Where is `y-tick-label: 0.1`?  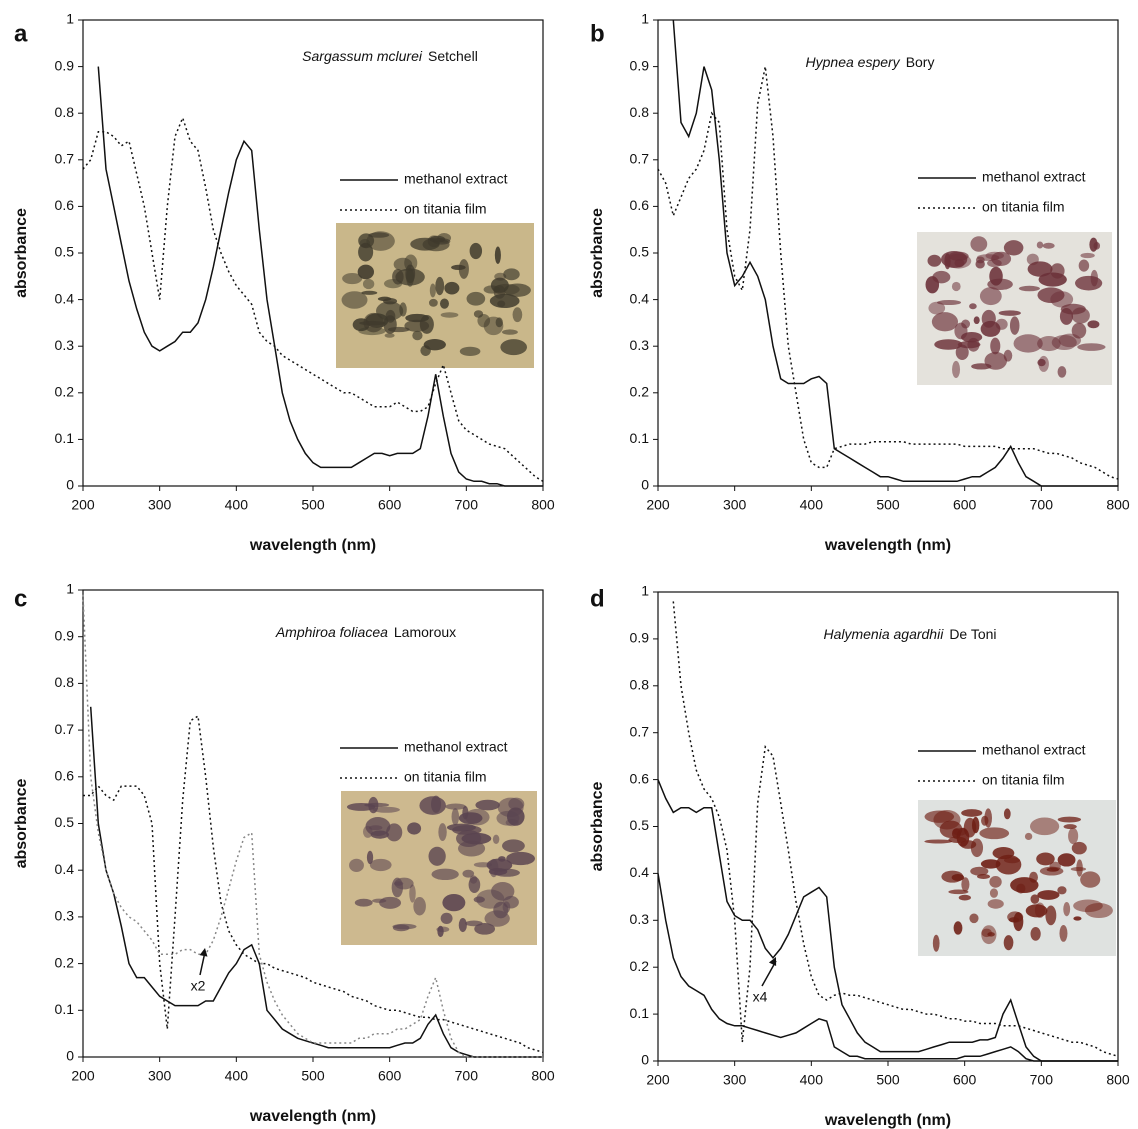 y-tick-label: 0.1 is located at coordinates (640, 438).